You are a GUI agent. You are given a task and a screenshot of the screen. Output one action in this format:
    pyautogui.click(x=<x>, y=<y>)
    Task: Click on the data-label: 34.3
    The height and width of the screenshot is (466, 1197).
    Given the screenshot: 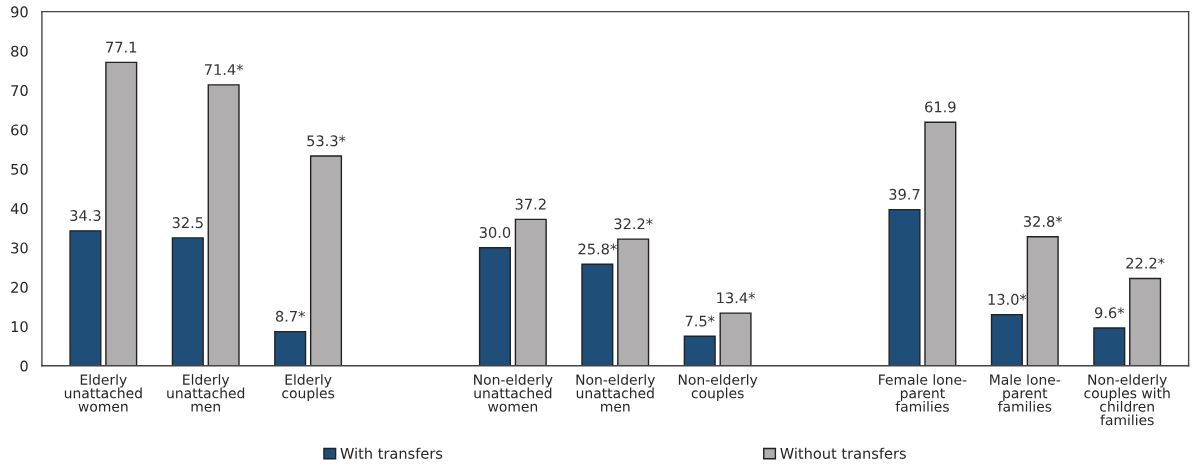 What is the action you would take?
    pyautogui.click(x=85, y=216)
    